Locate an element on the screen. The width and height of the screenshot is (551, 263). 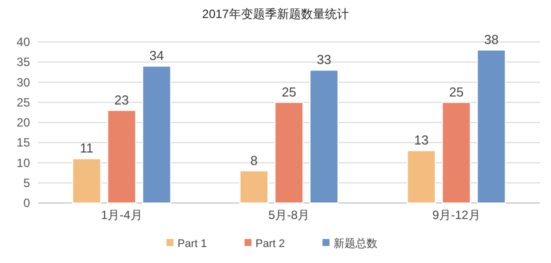
data-label: 34 is located at coordinates (156, 56).